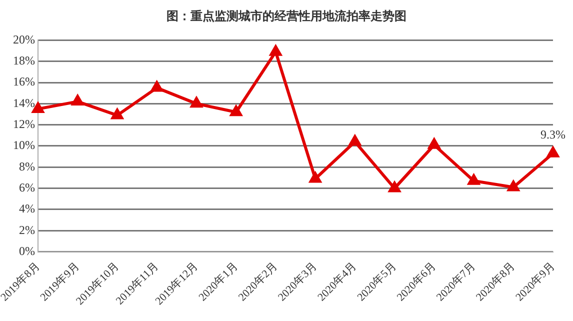 This screenshot has height=321, width=573. I want to click on y-tick-label: 12%, so click(24, 123).